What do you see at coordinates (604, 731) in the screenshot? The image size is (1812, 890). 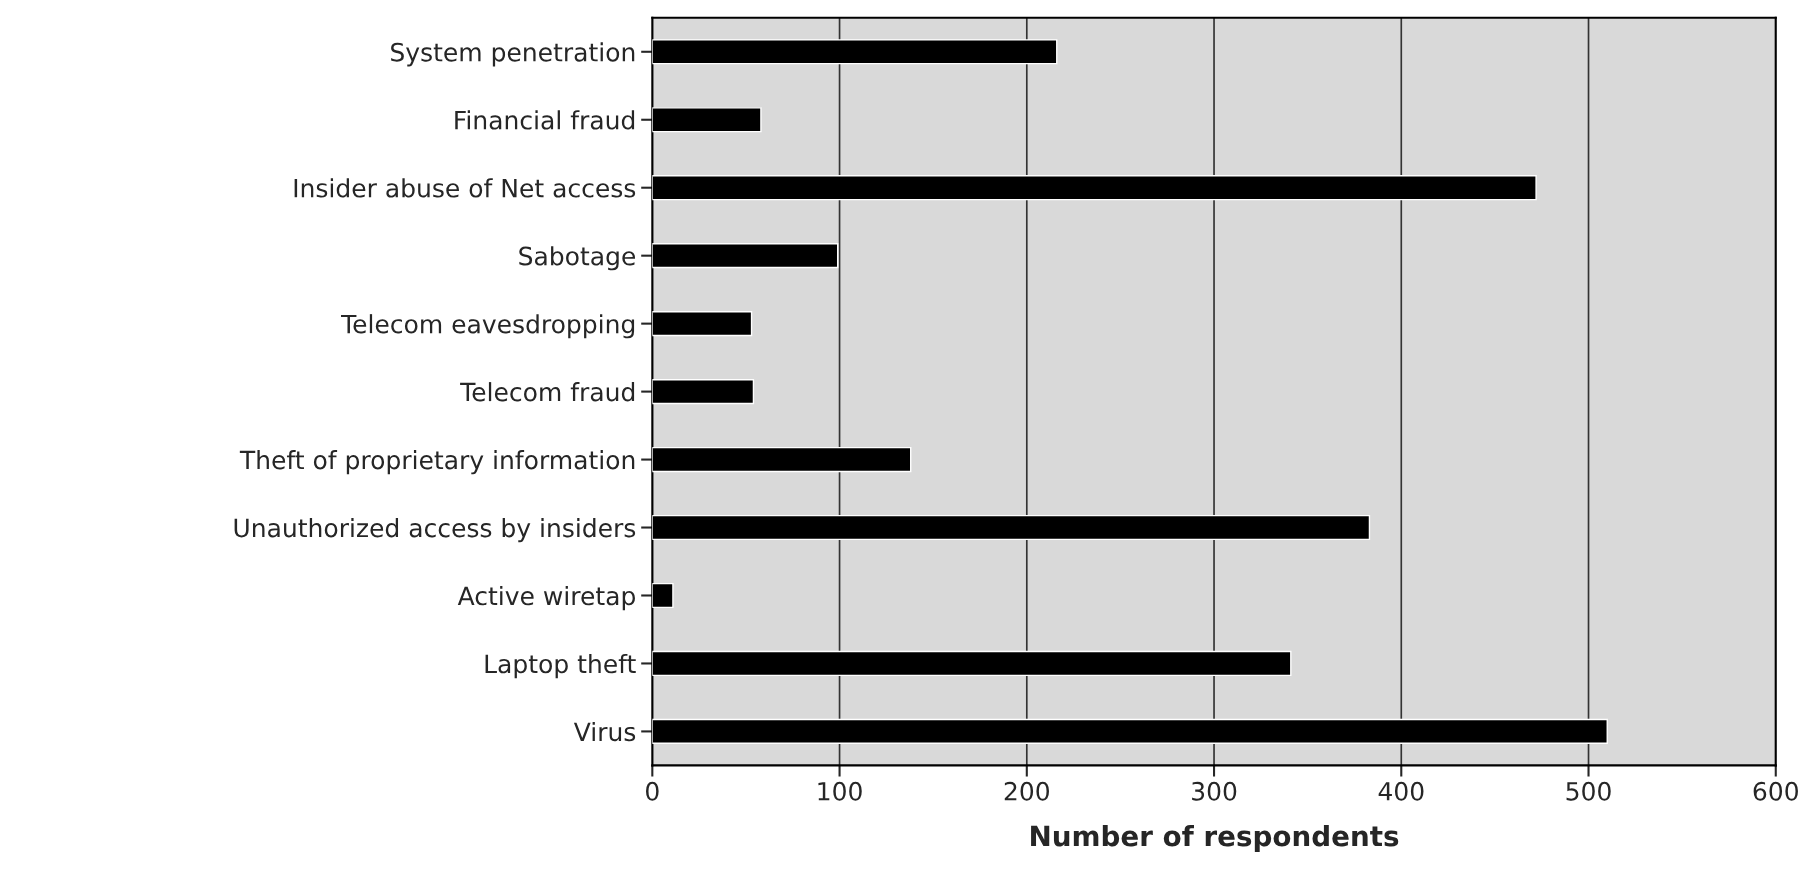 I see `y-tick-label: Virus` at bounding box center [604, 731].